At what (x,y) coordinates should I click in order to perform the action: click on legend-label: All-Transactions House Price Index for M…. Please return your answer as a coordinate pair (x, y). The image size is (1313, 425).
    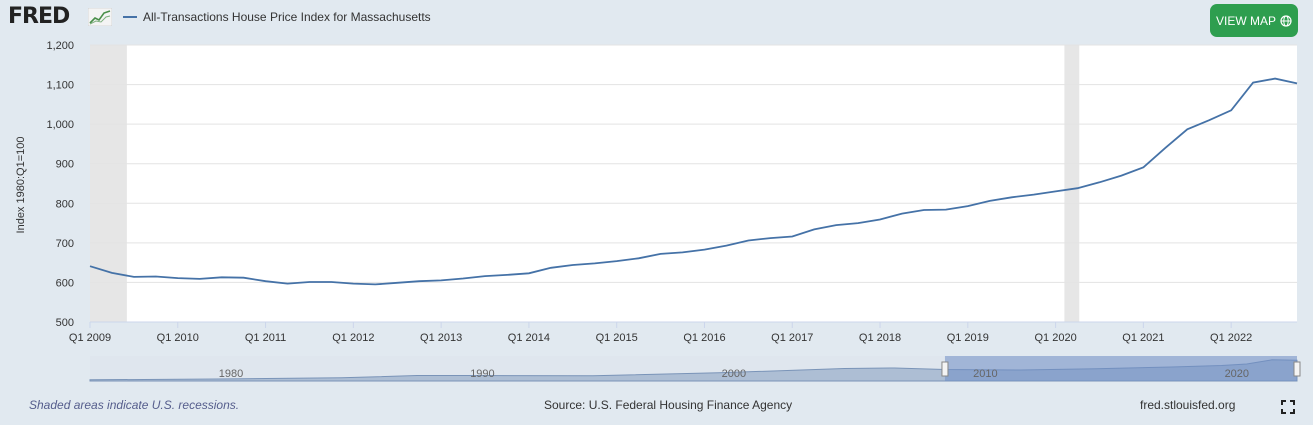
    Looking at the image, I should click on (287, 17).